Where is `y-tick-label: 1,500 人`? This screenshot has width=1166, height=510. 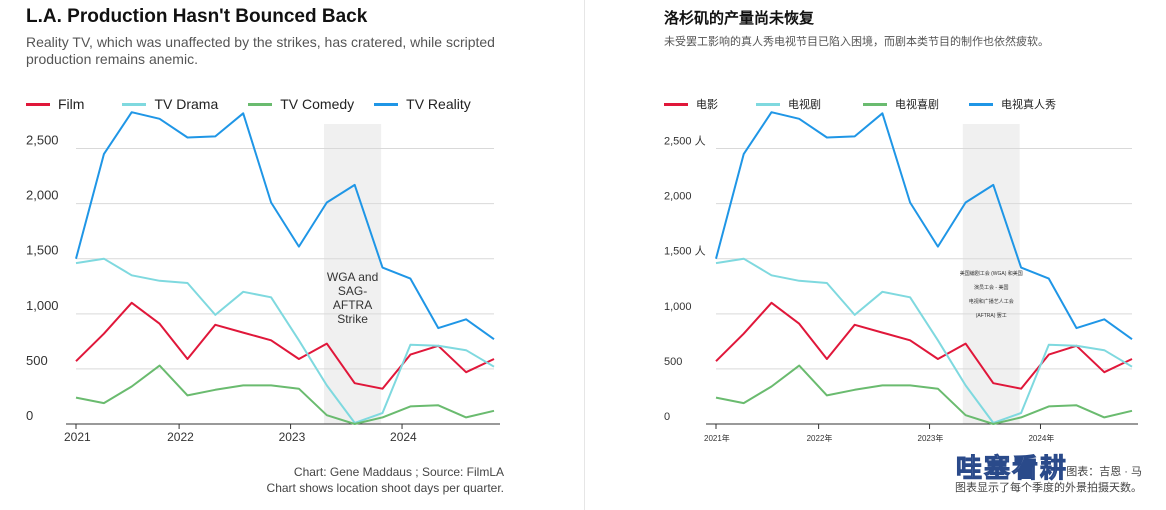
y-tick-label: 1,500 人 is located at coordinates (685, 251).